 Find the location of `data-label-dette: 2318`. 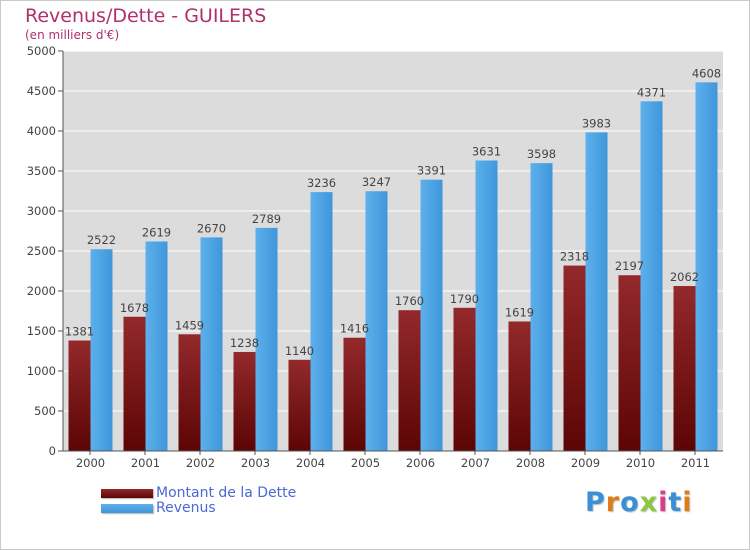

data-label-dette: 2318 is located at coordinates (574, 257).